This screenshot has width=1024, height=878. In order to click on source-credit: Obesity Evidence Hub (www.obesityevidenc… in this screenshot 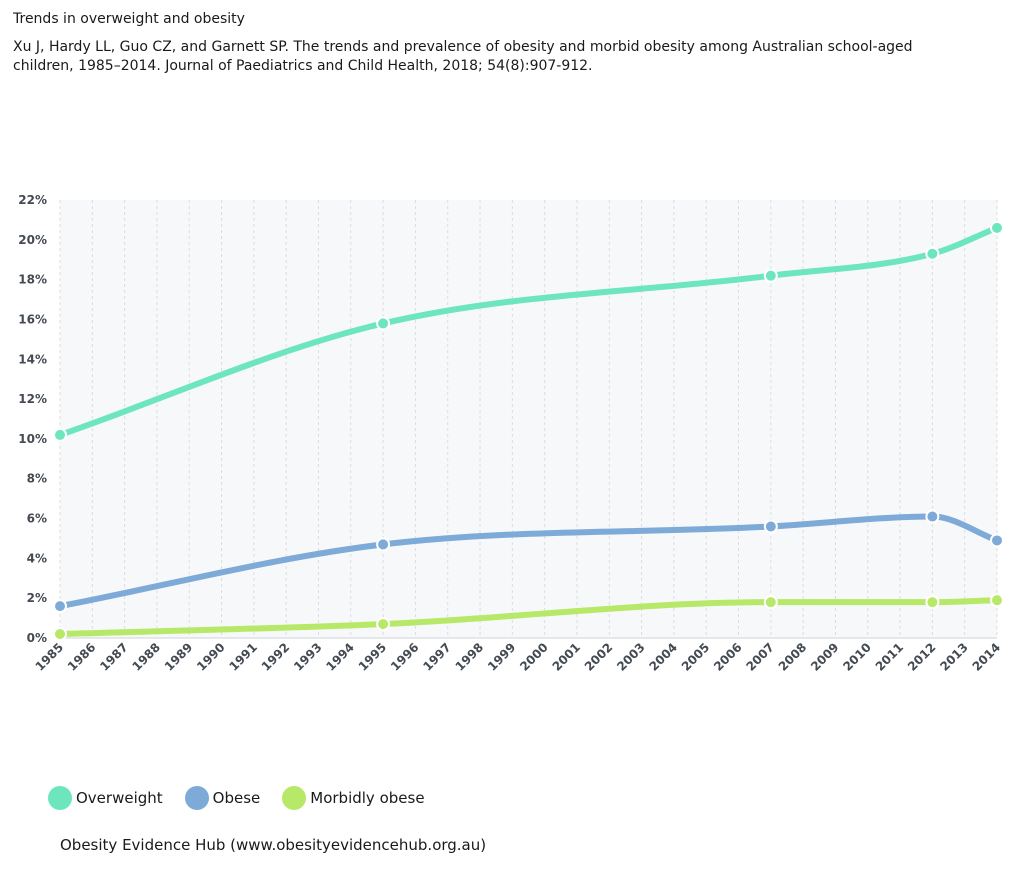, I will do `click(273, 845)`.